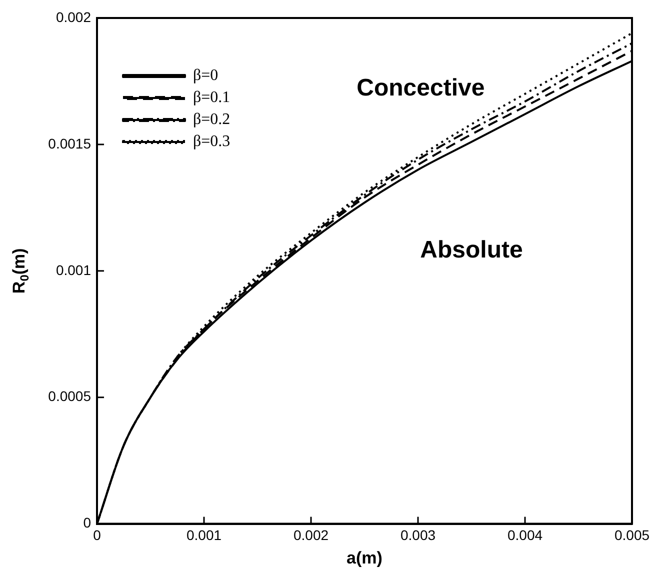 The image size is (657, 569). Describe the element at coordinates (21, 271) in the screenshot. I see `y-axis-title: R0(m)` at that location.